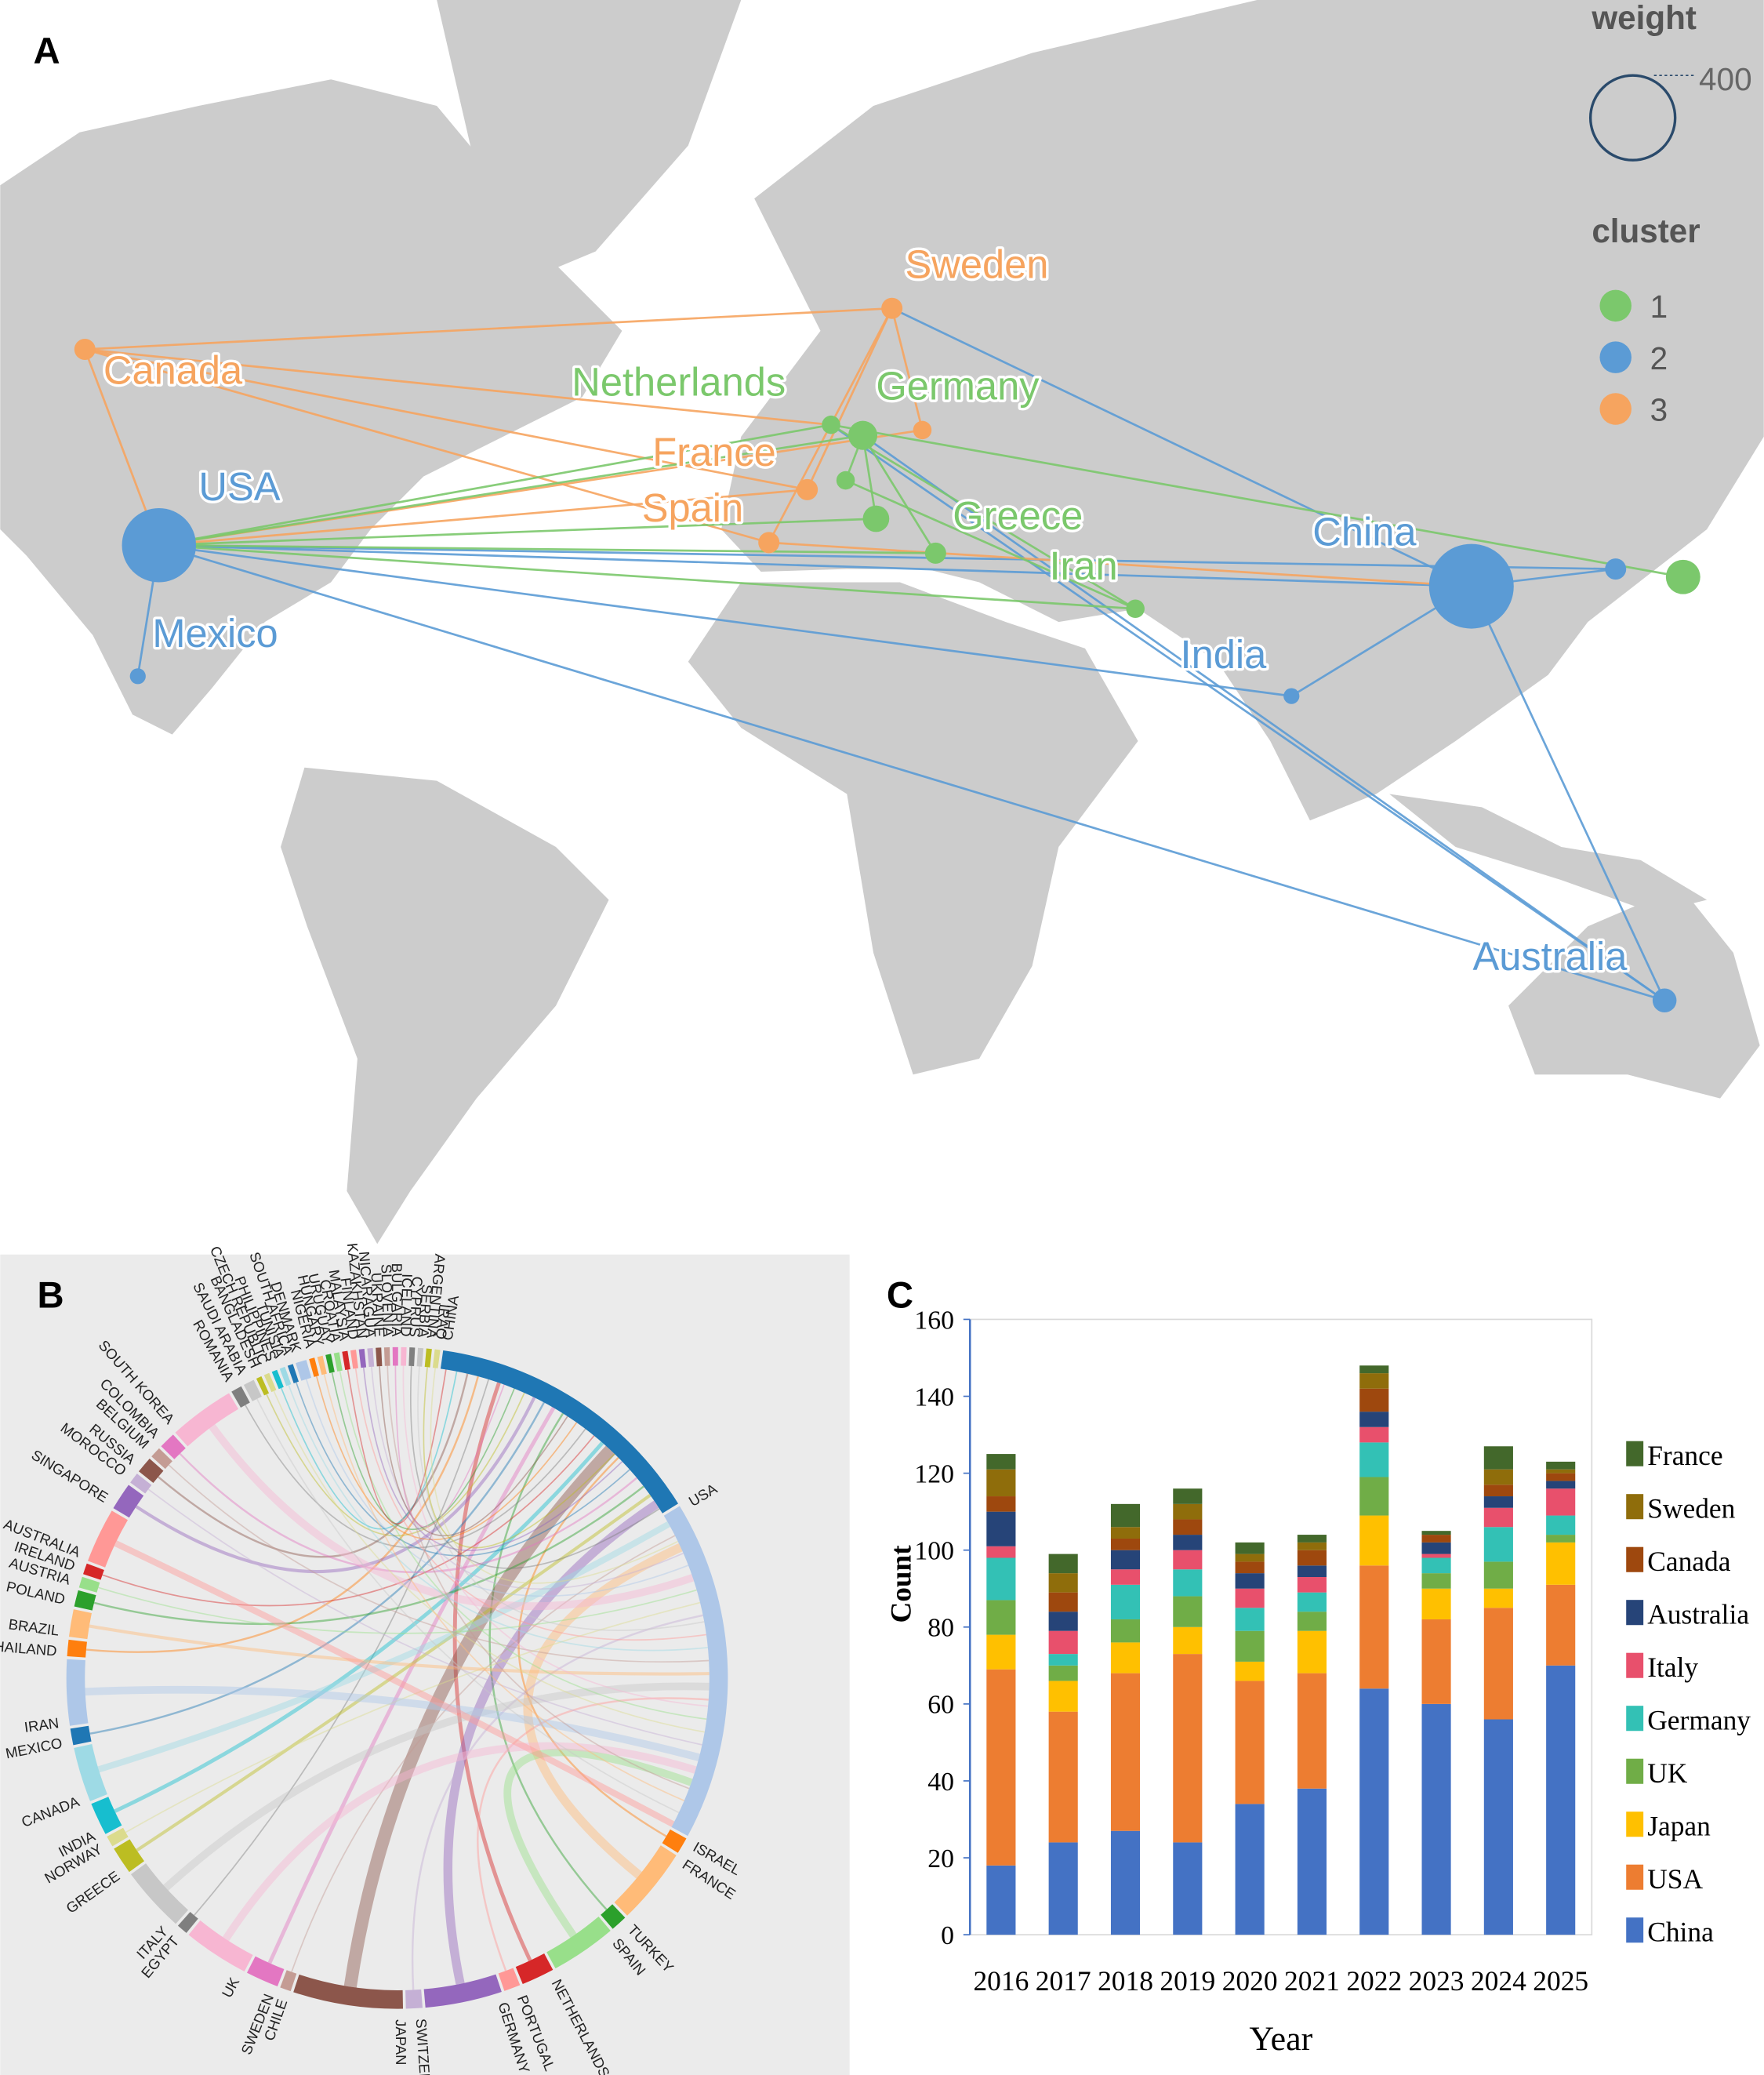 The height and width of the screenshot is (2075, 1764). I want to click on legend-label: Germany, so click(1699, 1721).